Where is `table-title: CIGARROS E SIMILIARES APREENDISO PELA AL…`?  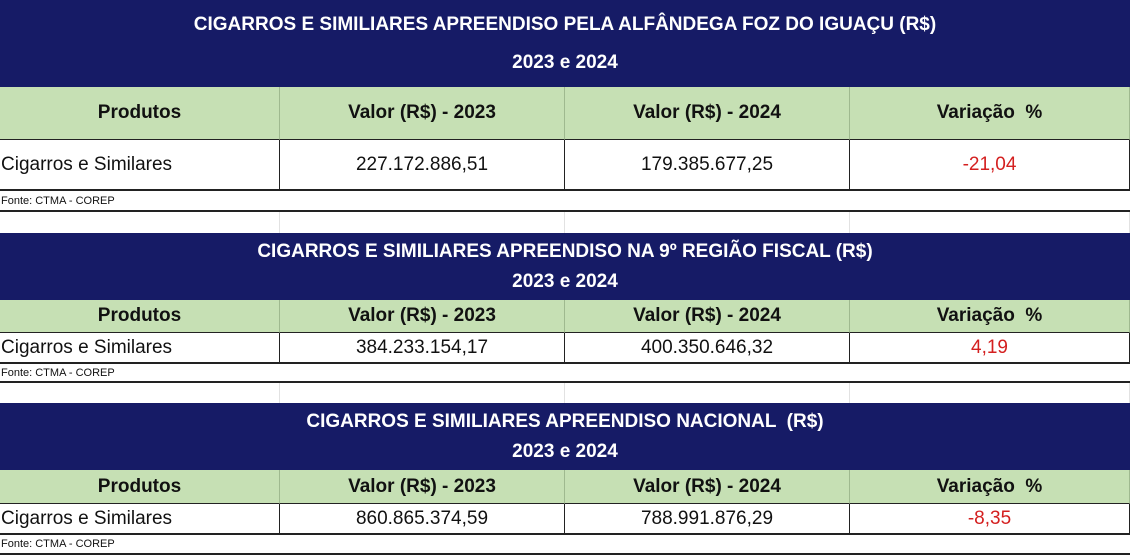
table-title: CIGARROS E SIMILIARES APREENDISO PELA AL… is located at coordinates (565, 24).